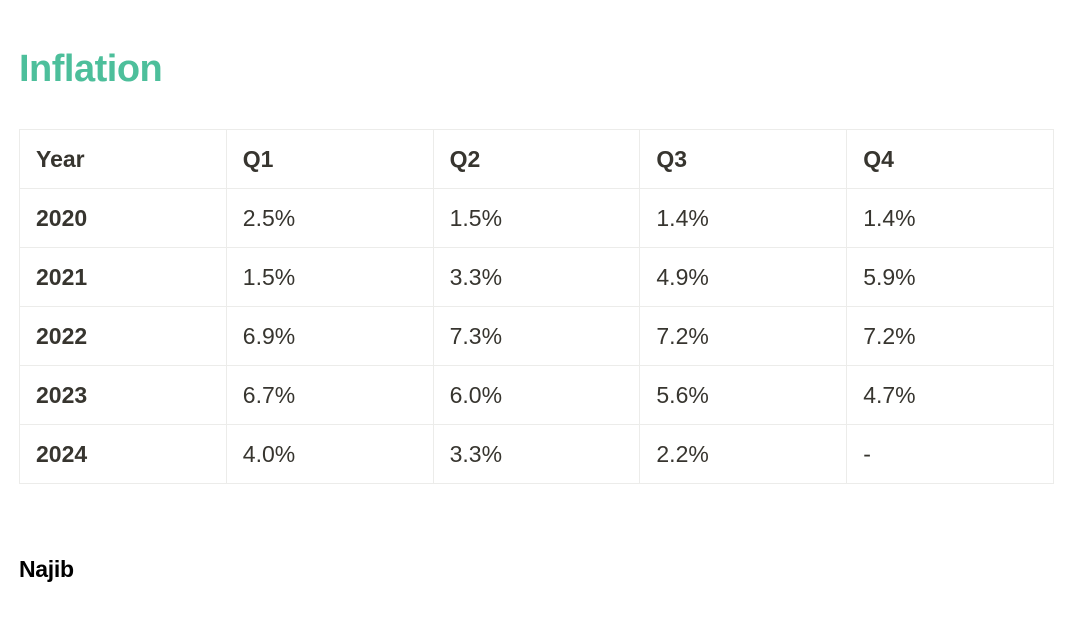 The image size is (1080, 623). I want to click on year-cell: 2020, so click(123, 218).